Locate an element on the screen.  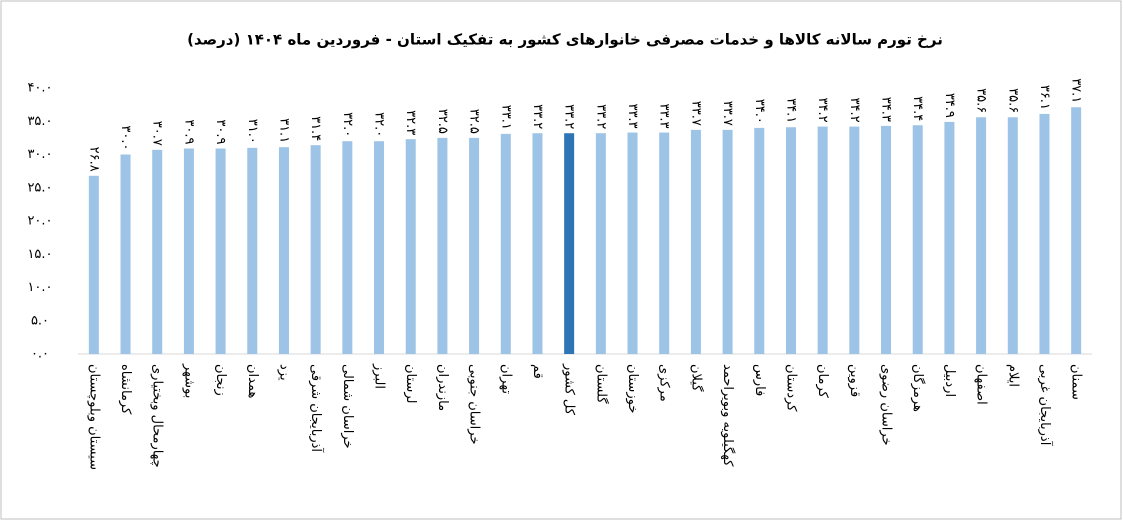
value-label: ۳۲.۰ is located at coordinates (347, 124).